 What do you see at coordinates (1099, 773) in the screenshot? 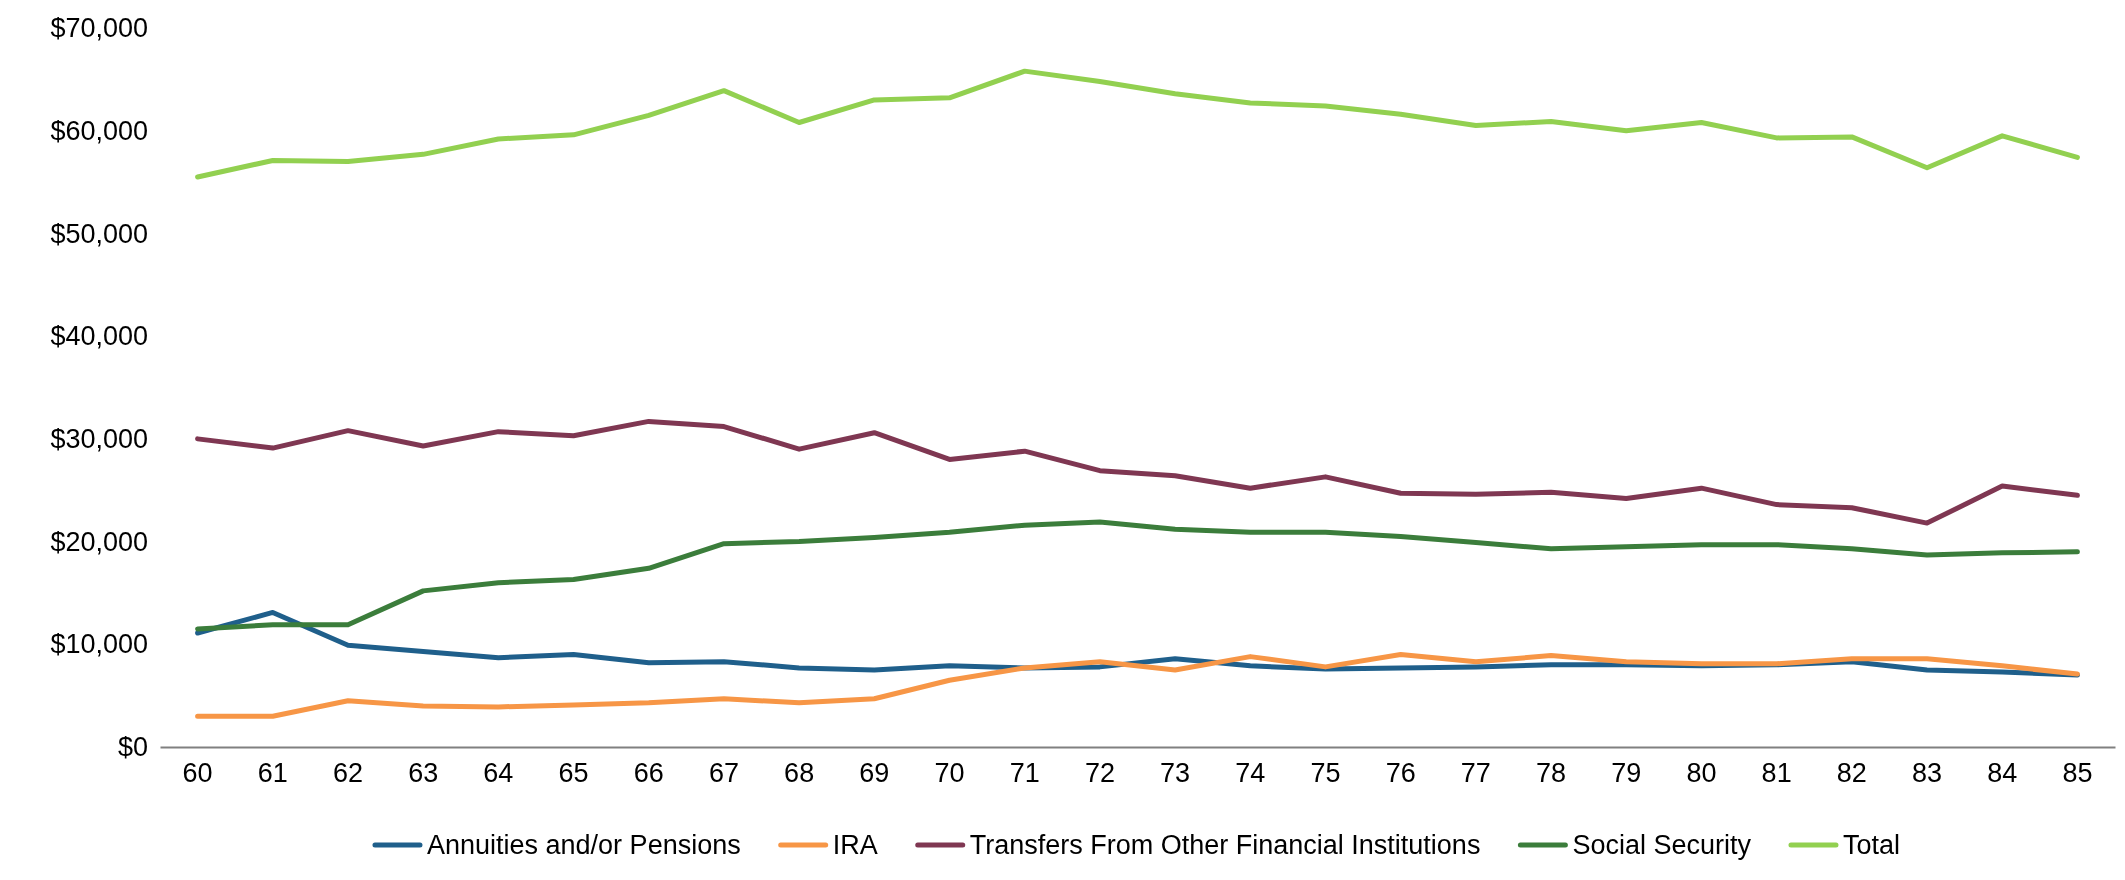
I see `x-tick-label: 72` at bounding box center [1099, 773].